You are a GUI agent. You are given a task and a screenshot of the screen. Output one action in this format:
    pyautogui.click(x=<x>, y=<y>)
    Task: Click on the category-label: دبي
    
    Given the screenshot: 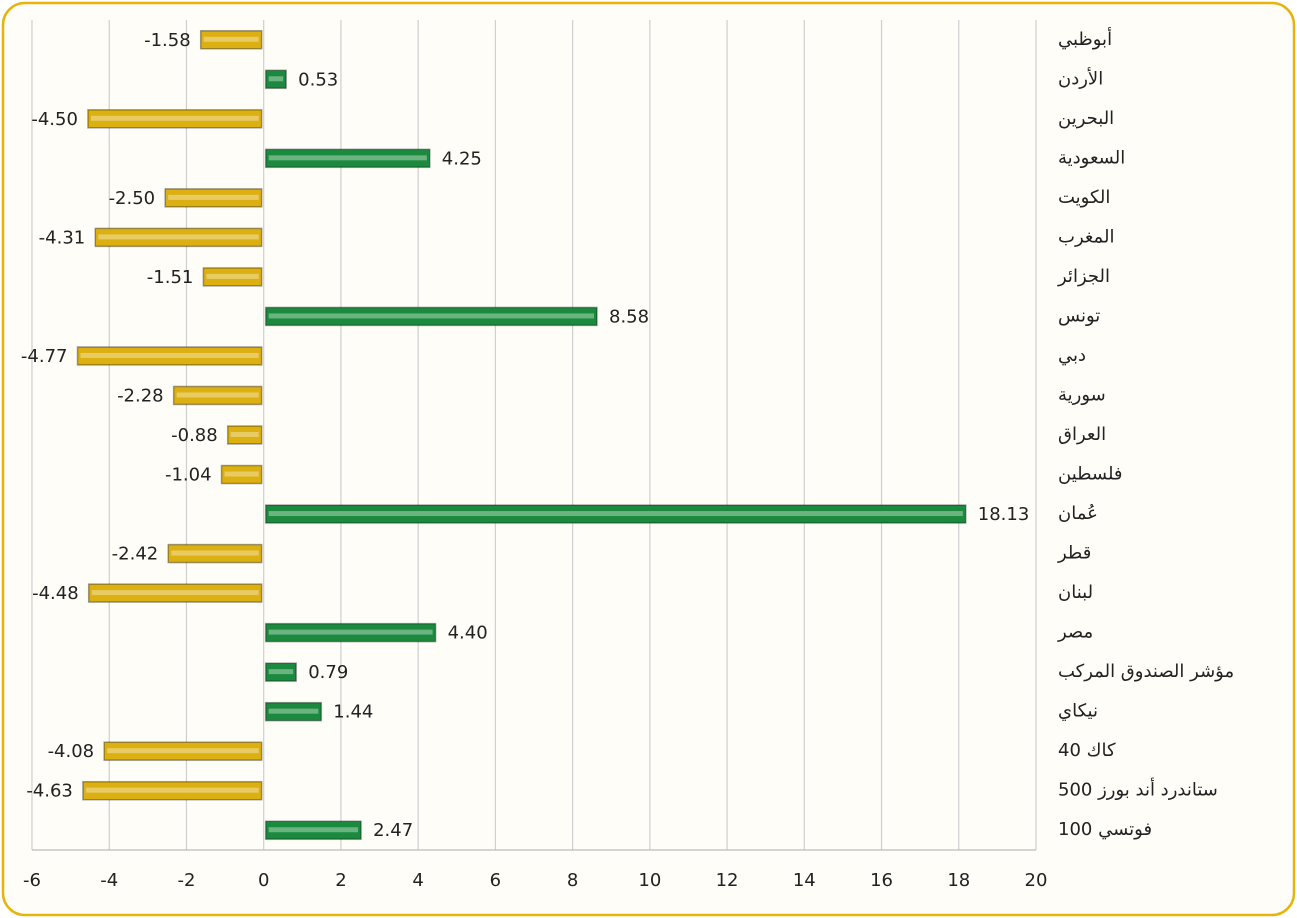 What is the action you would take?
    pyautogui.click(x=1072, y=355)
    